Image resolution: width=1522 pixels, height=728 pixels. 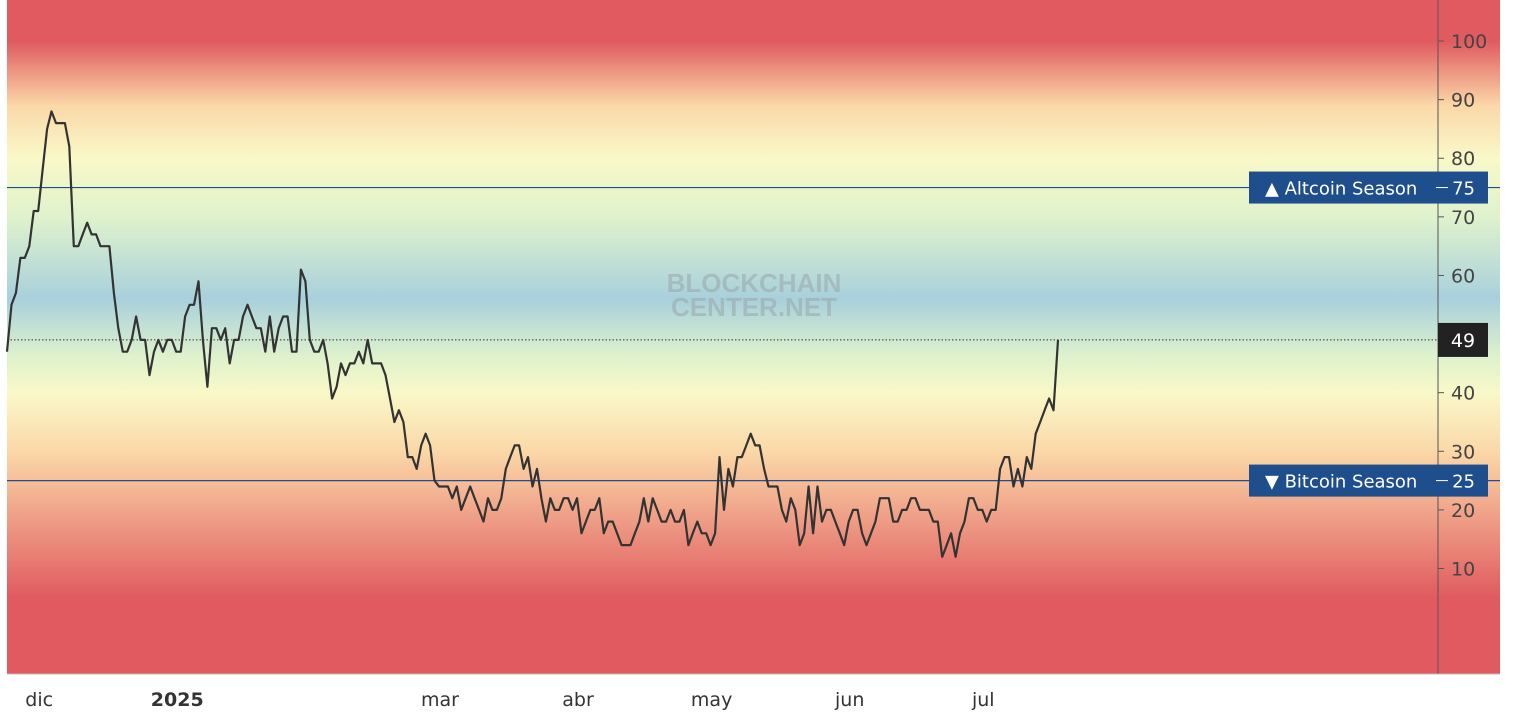 What do you see at coordinates (440, 700) in the screenshot?
I see `x-tick-label: mar` at bounding box center [440, 700].